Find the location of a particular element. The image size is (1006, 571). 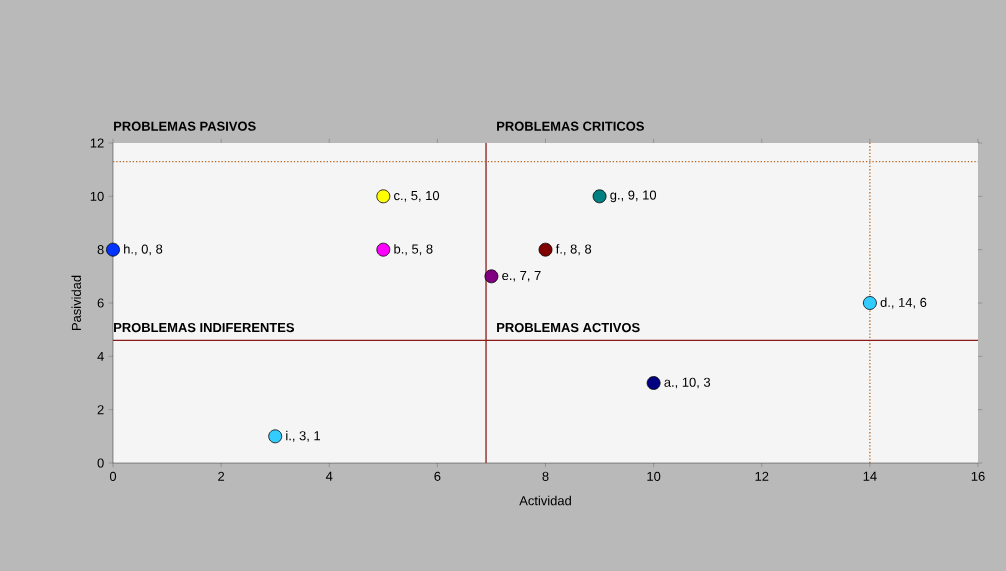

data-label: e., 7, 7 is located at coordinates (521, 276).